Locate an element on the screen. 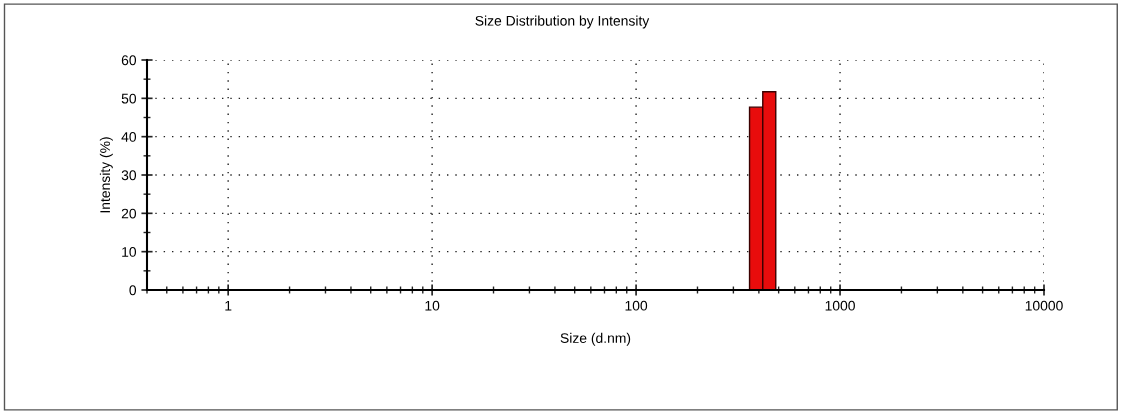  x-tick-label: 1000 is located at coordinates (840, 305).